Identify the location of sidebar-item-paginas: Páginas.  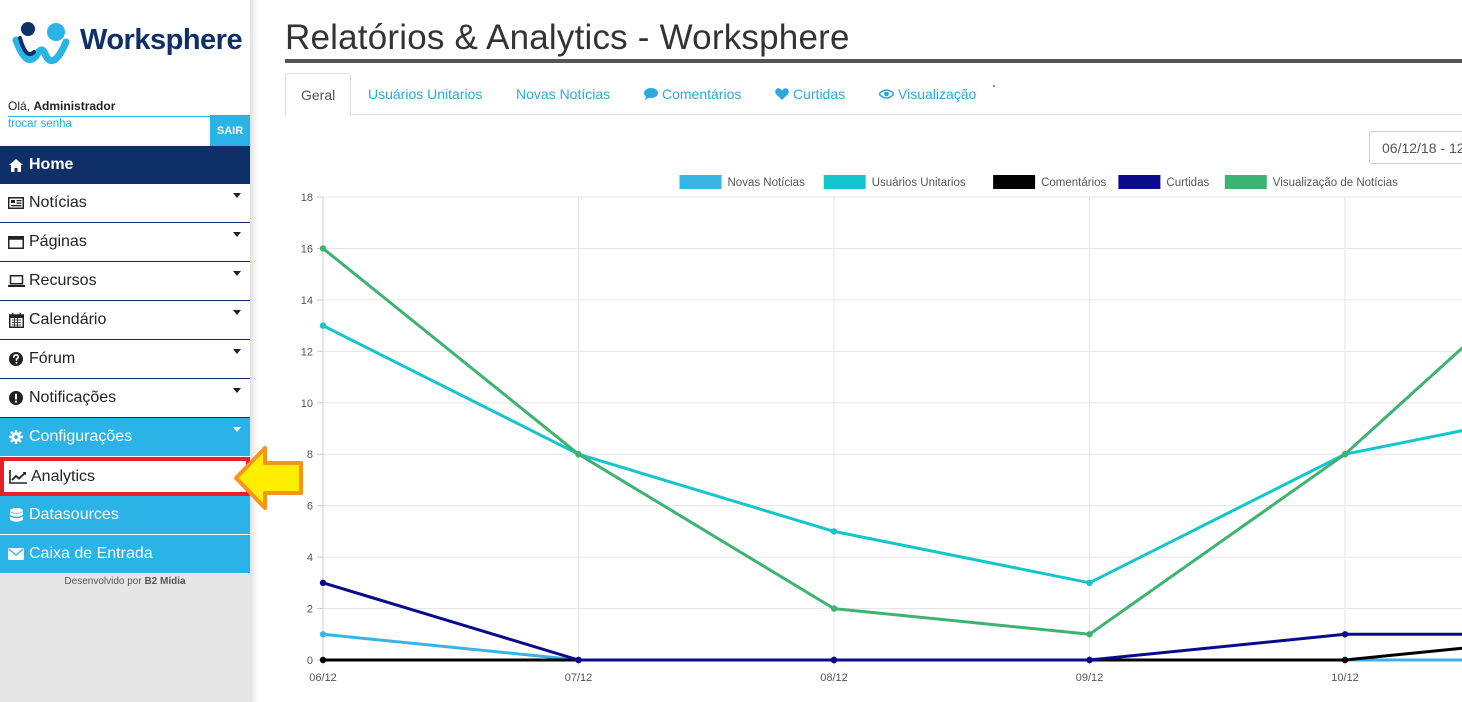
(125, 242).